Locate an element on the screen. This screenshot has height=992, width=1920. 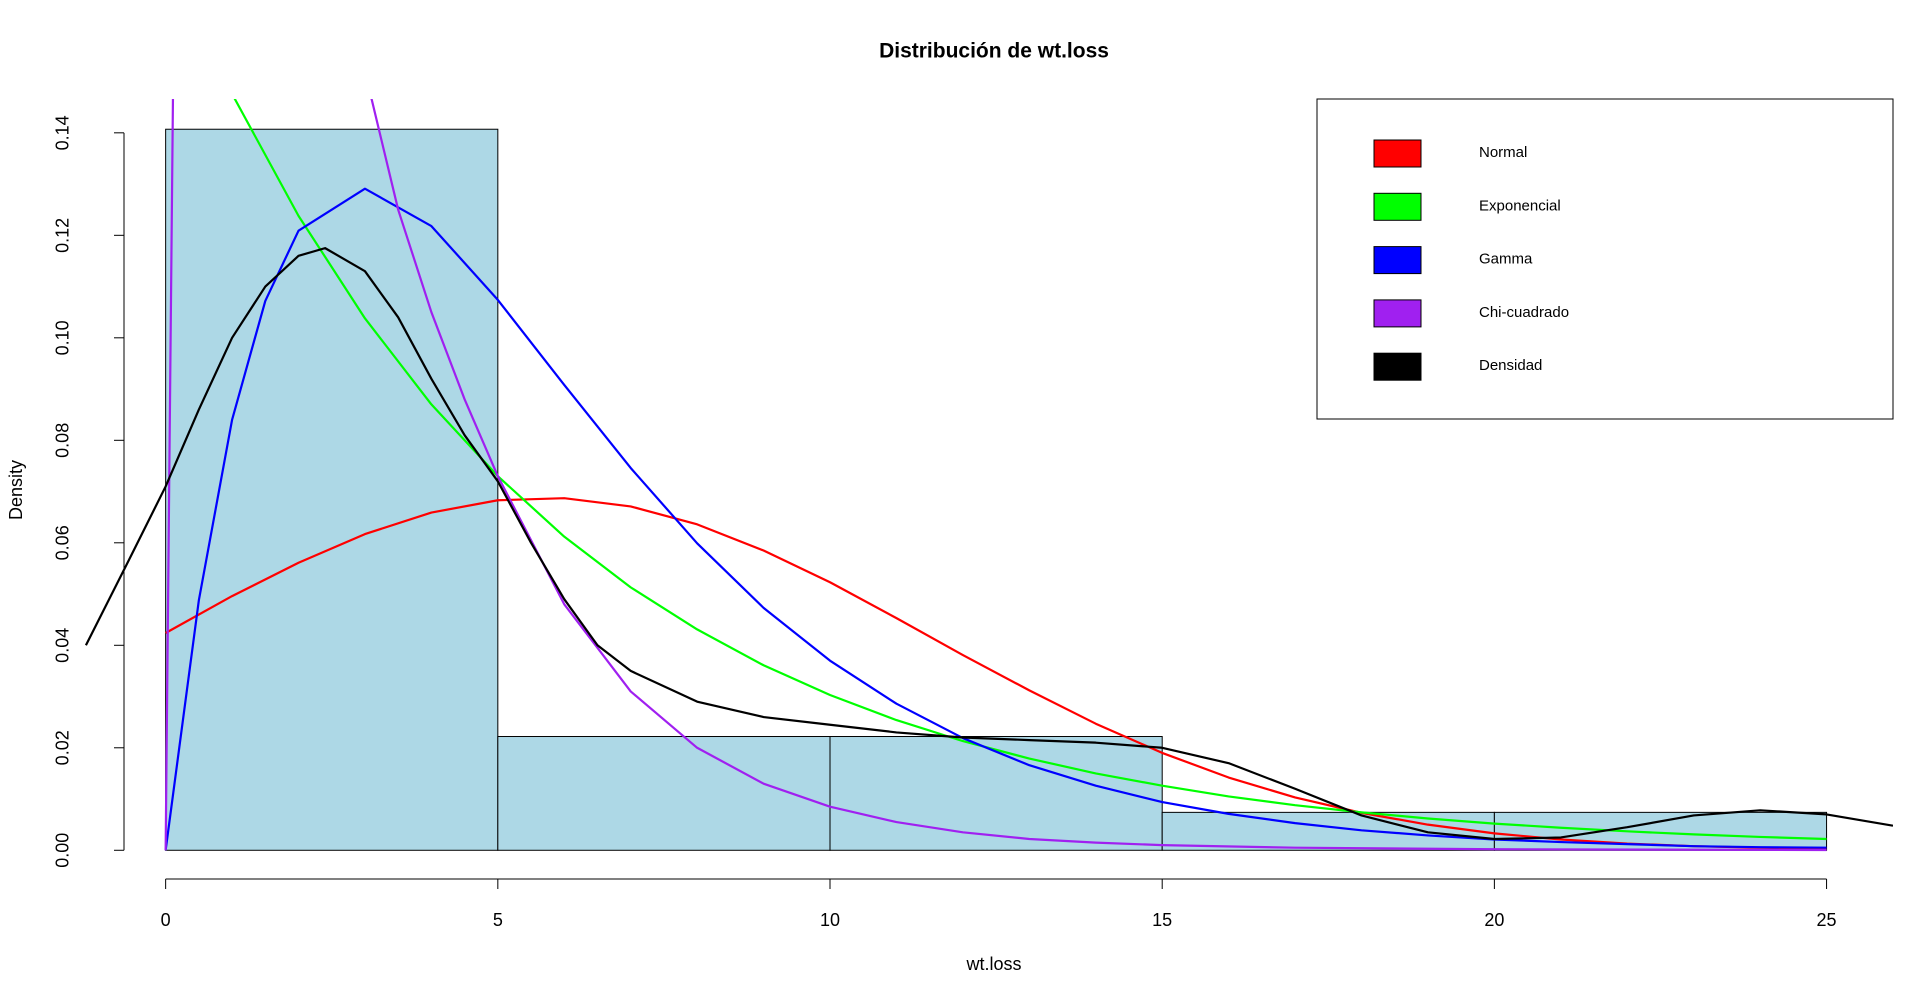
x-axis-label: wt.loss is located at coordinates (993, 964).